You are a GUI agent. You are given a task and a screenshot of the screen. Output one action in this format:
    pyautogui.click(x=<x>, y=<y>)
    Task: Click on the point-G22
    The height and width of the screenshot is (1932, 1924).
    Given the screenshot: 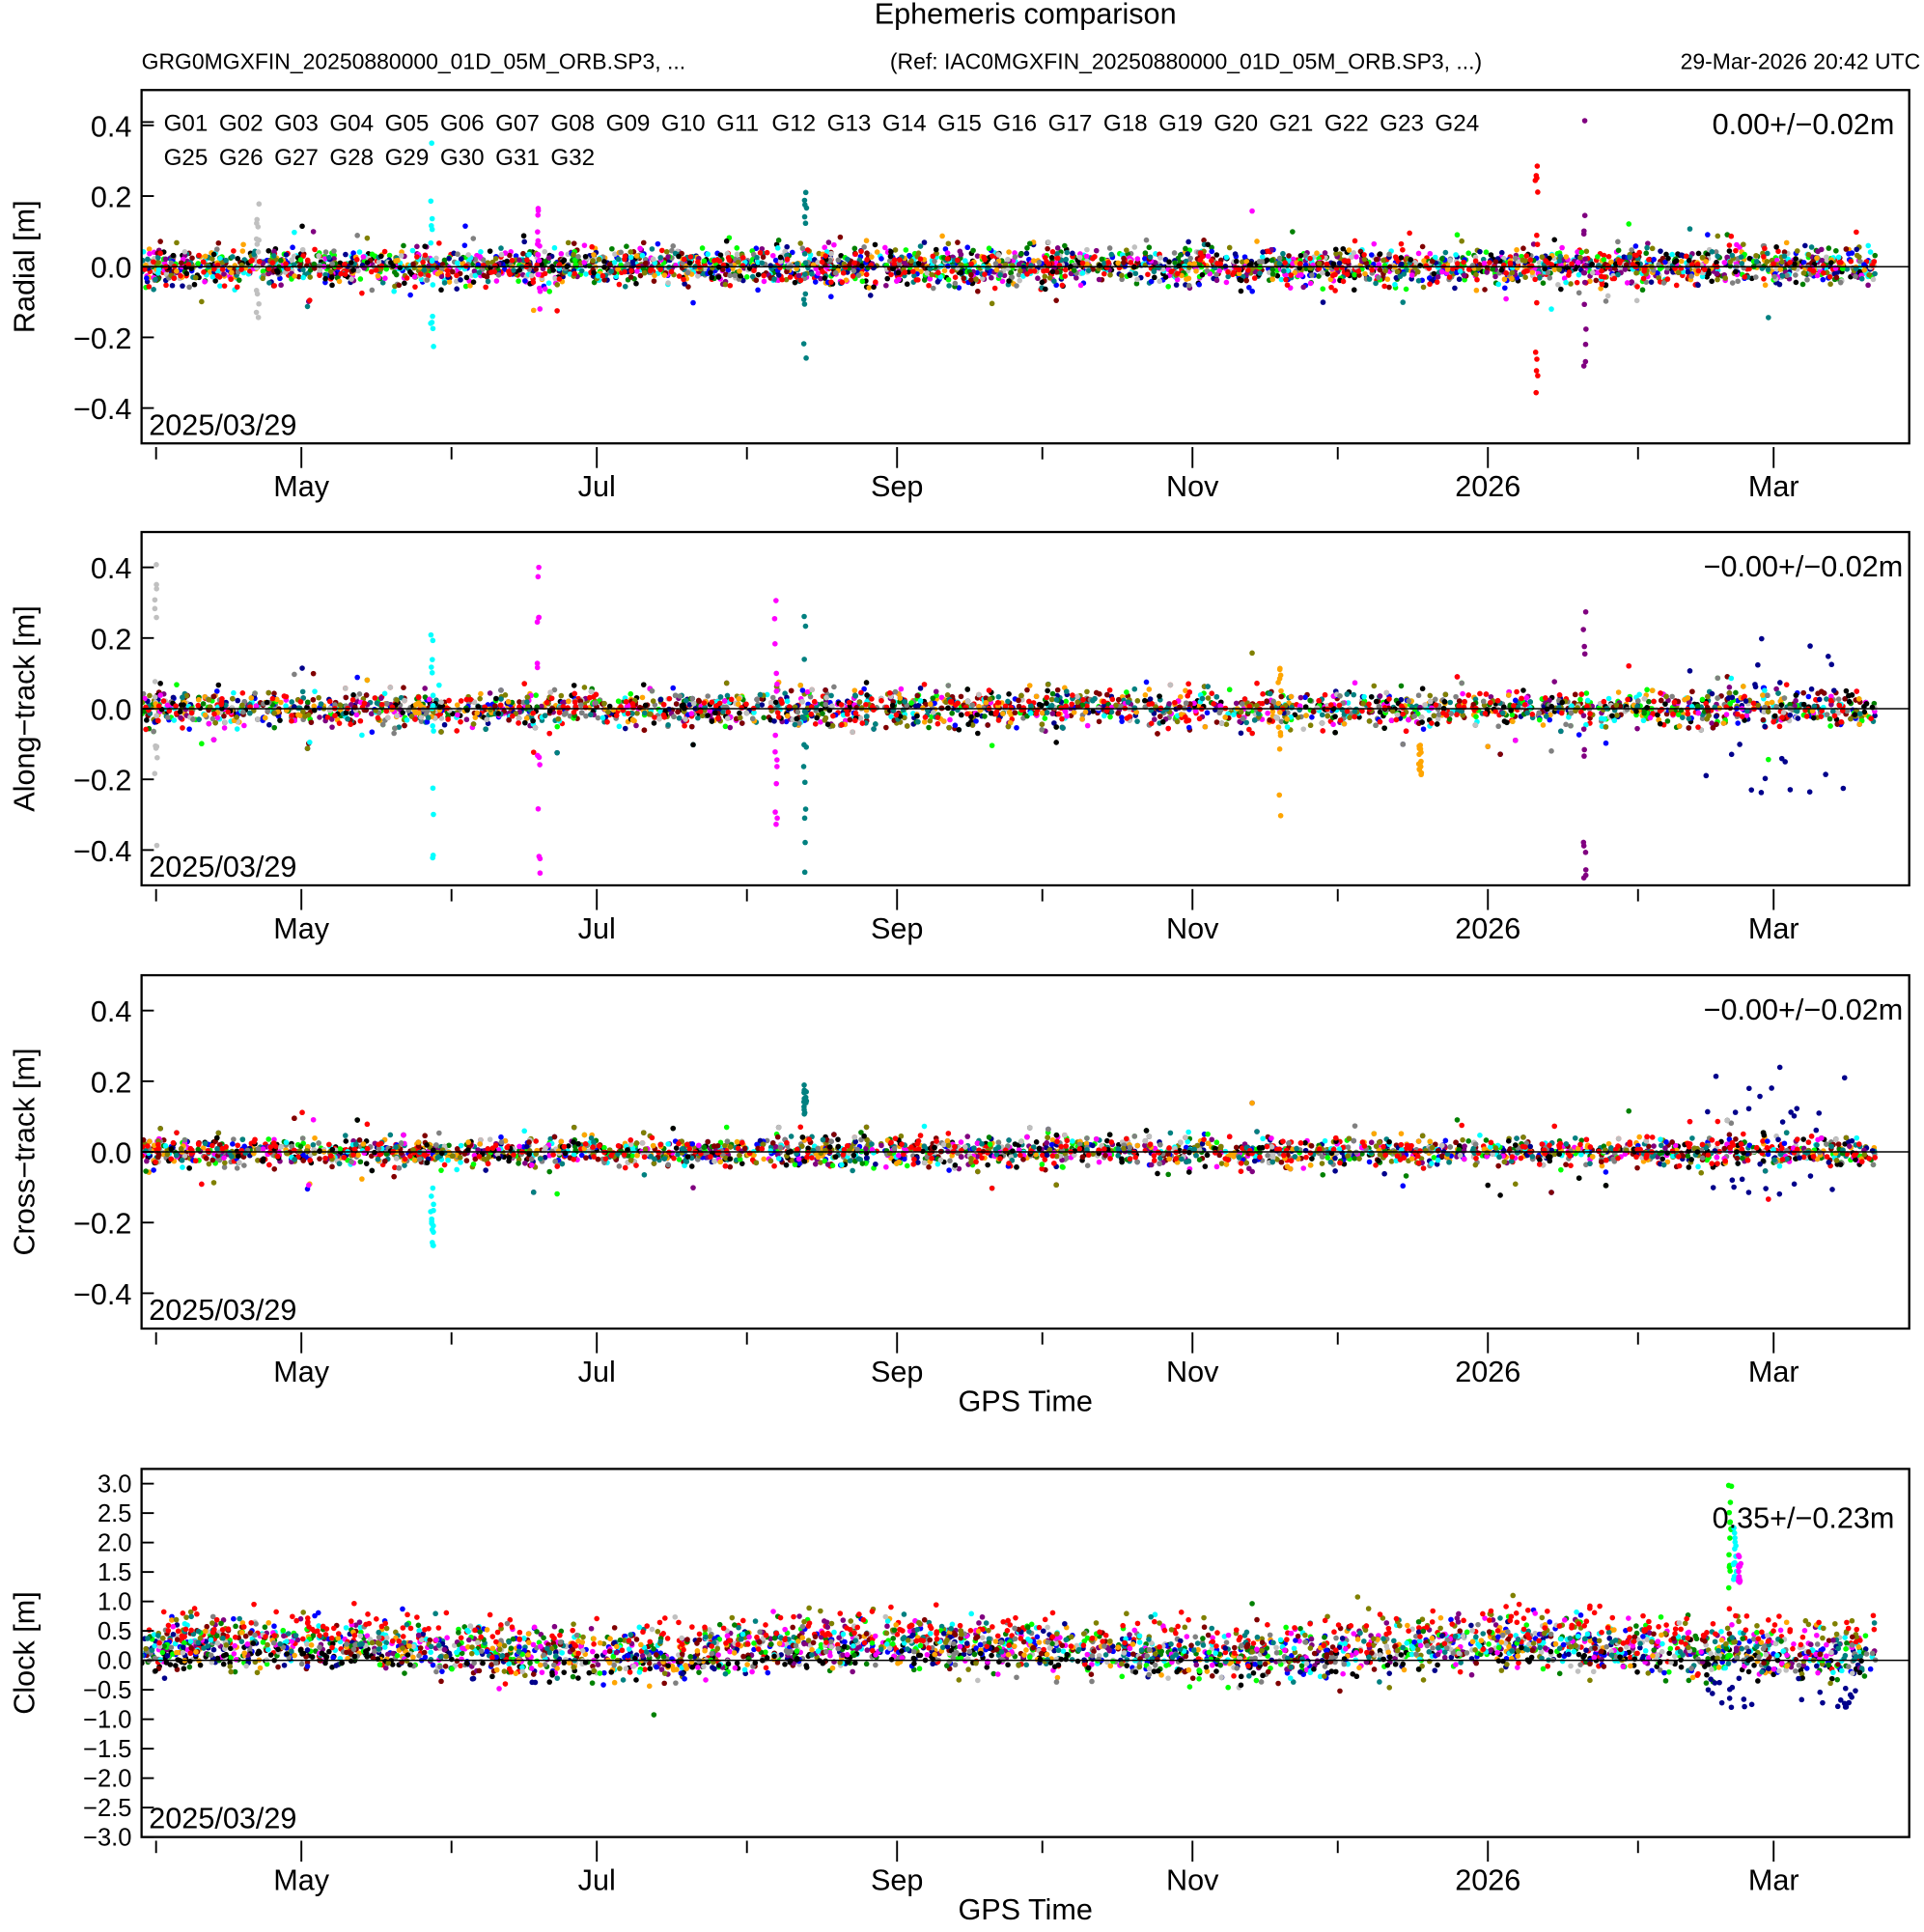 What is the action you would take?
    pyautogui.click(x=1543, y=283)
    